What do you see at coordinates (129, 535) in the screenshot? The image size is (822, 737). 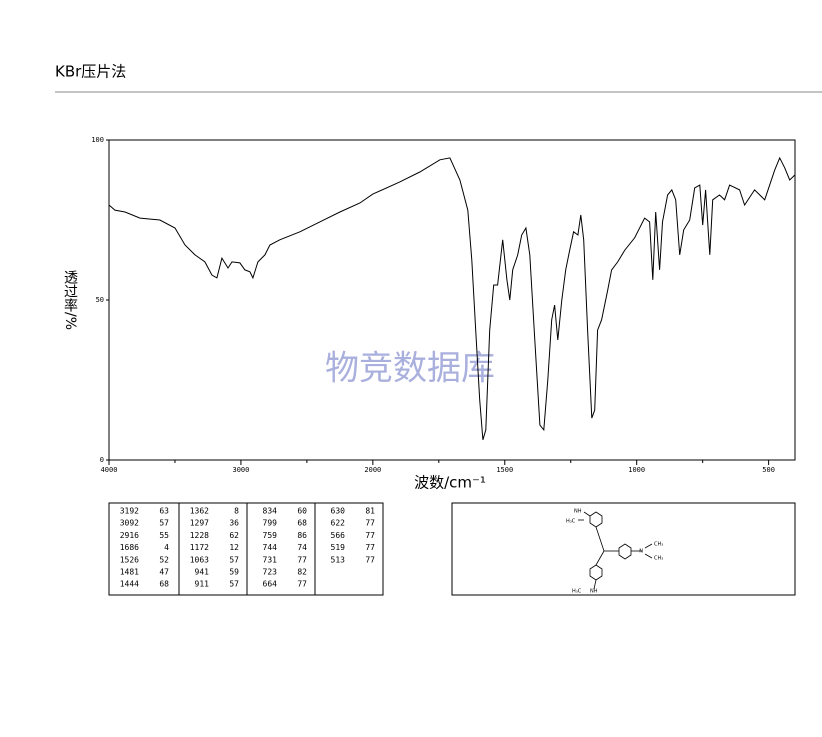 I see `peak-wavenumber: 2916` at bounding box center [129, 535].